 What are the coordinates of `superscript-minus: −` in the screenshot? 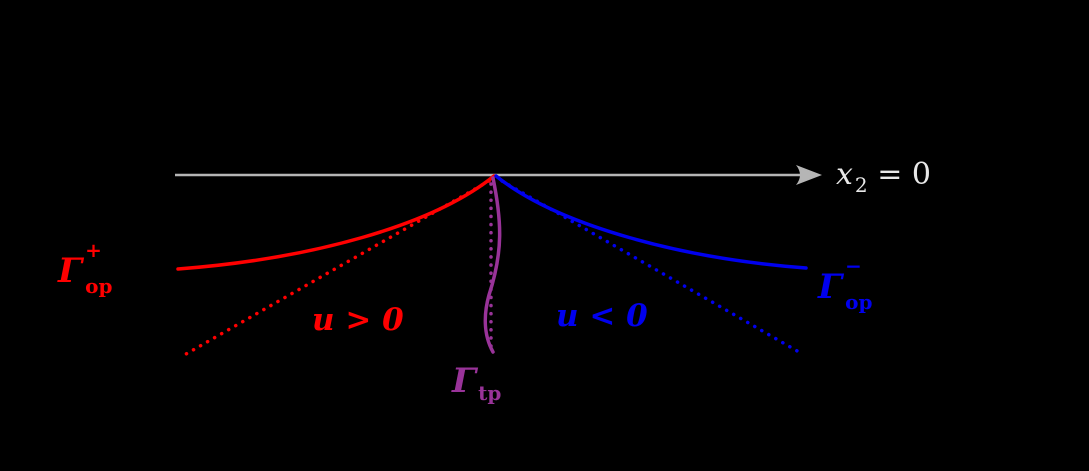 It's located at (853, 266).